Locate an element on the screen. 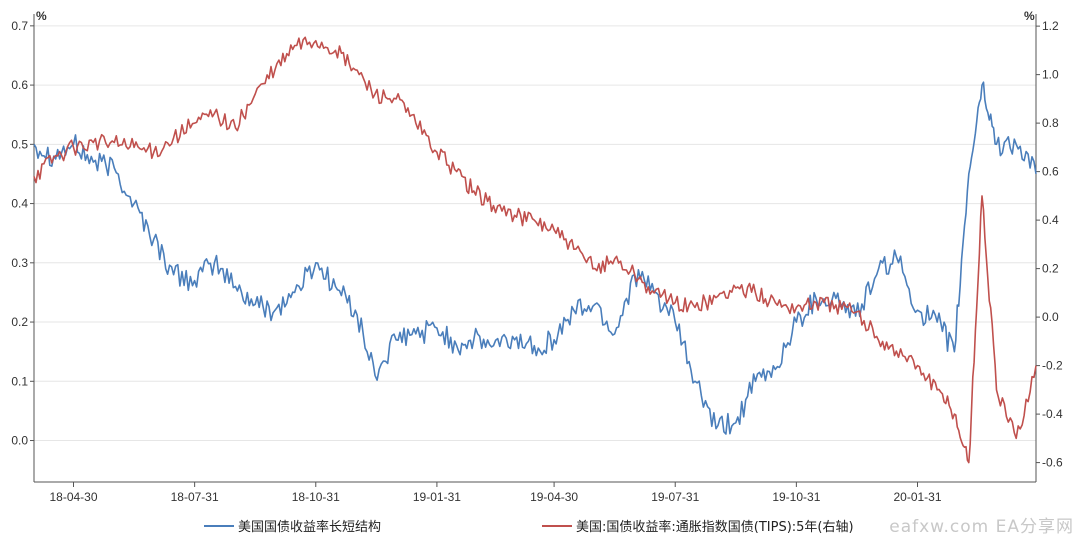  x-tick-label: 19-01-31 is located at coordinates (437, 497).